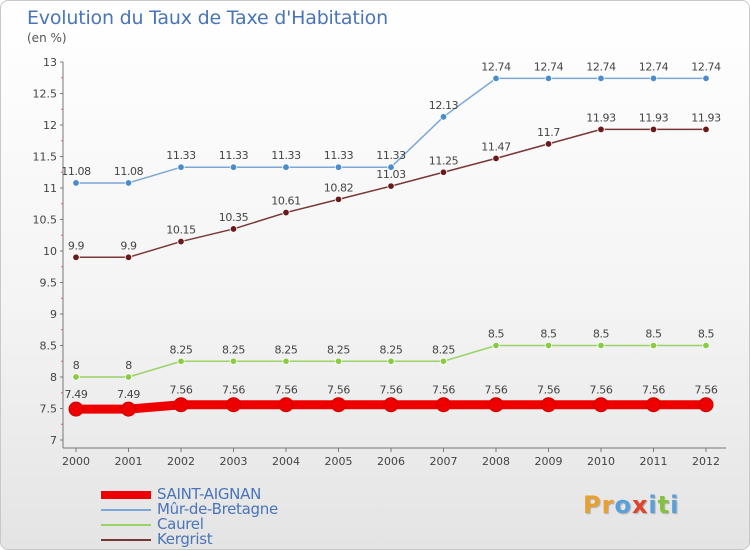 This screenshot has height=550, width=750. I want to click on x-tick-label: 2003, so click(234, 461).